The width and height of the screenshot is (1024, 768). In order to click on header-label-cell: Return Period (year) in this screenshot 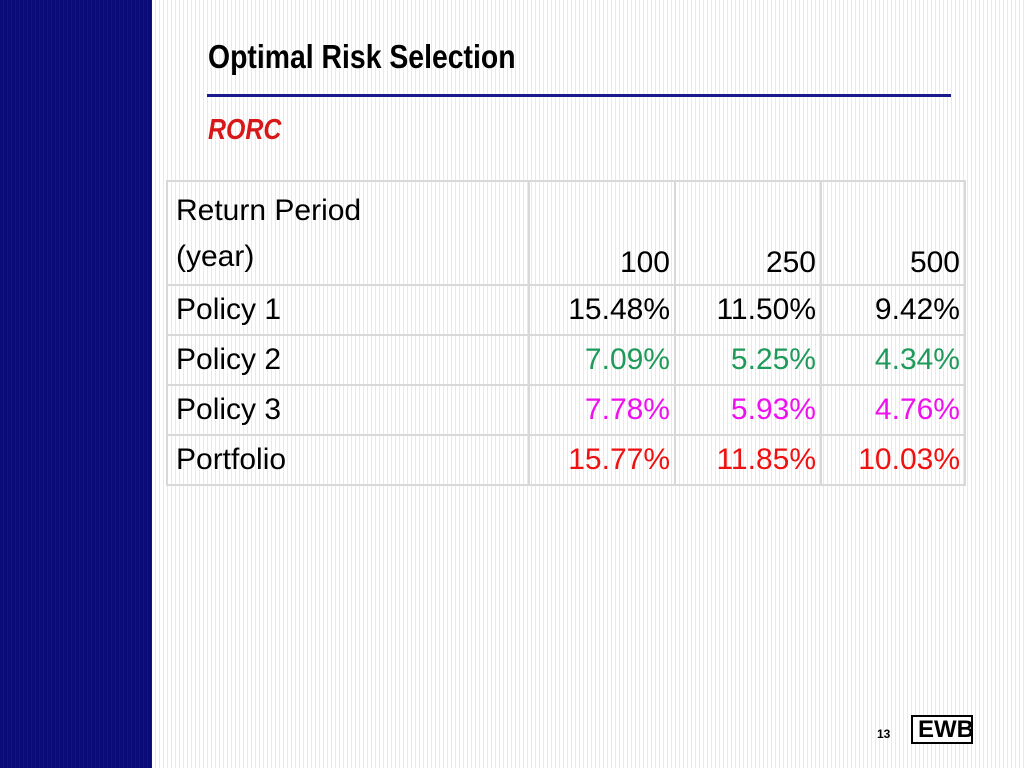, I will do `click(348, 233)`.